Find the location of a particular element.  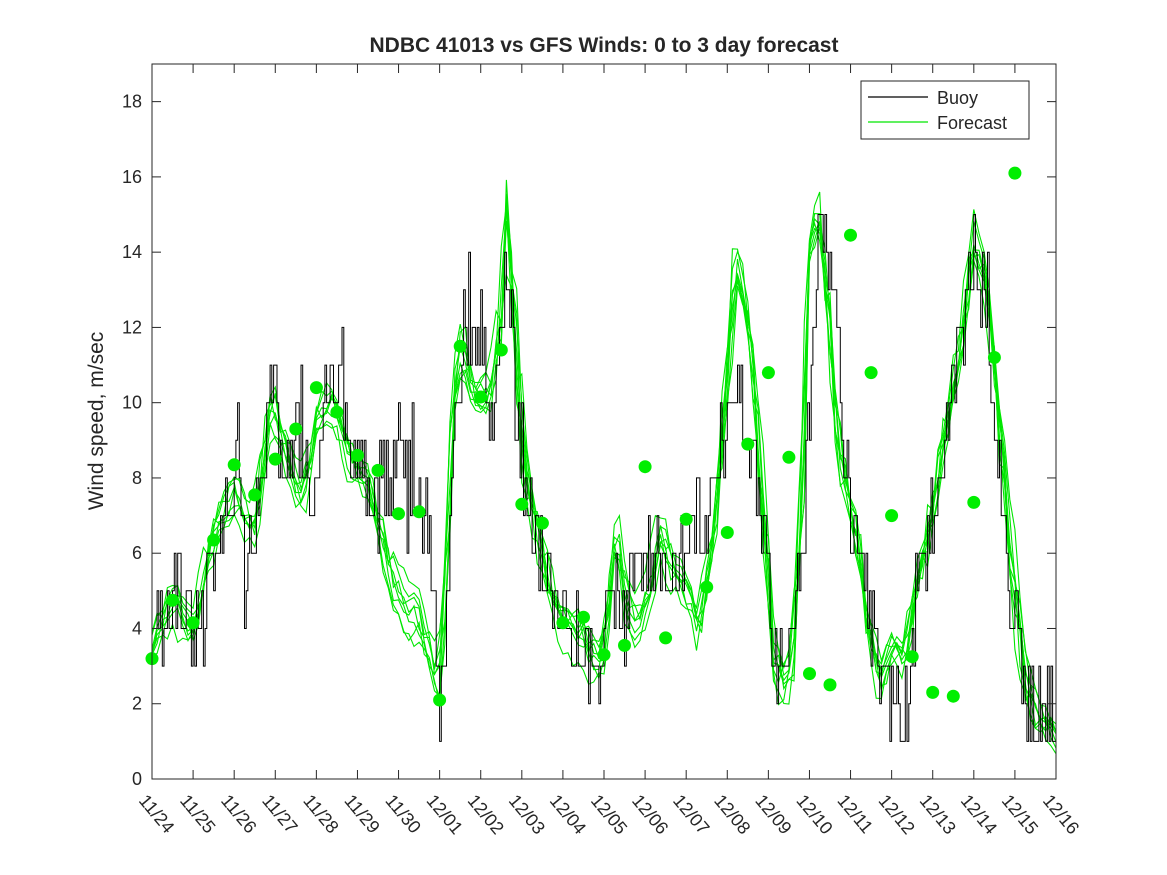

legend-buoy-label: Buoy is located at coordinates (957, 98).